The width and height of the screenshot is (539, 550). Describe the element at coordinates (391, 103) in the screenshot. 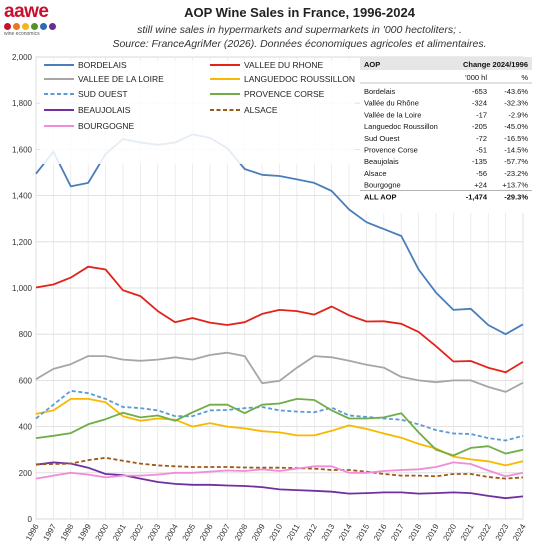

I see `table-cell-region: Vallée du Rhône` at that location.